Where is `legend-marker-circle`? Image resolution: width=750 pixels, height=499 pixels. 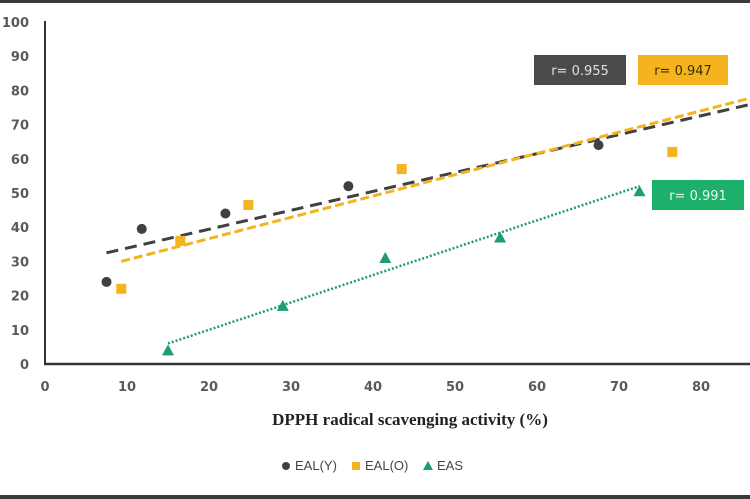
legend-marker-circle is located at coordinates (286, 466).